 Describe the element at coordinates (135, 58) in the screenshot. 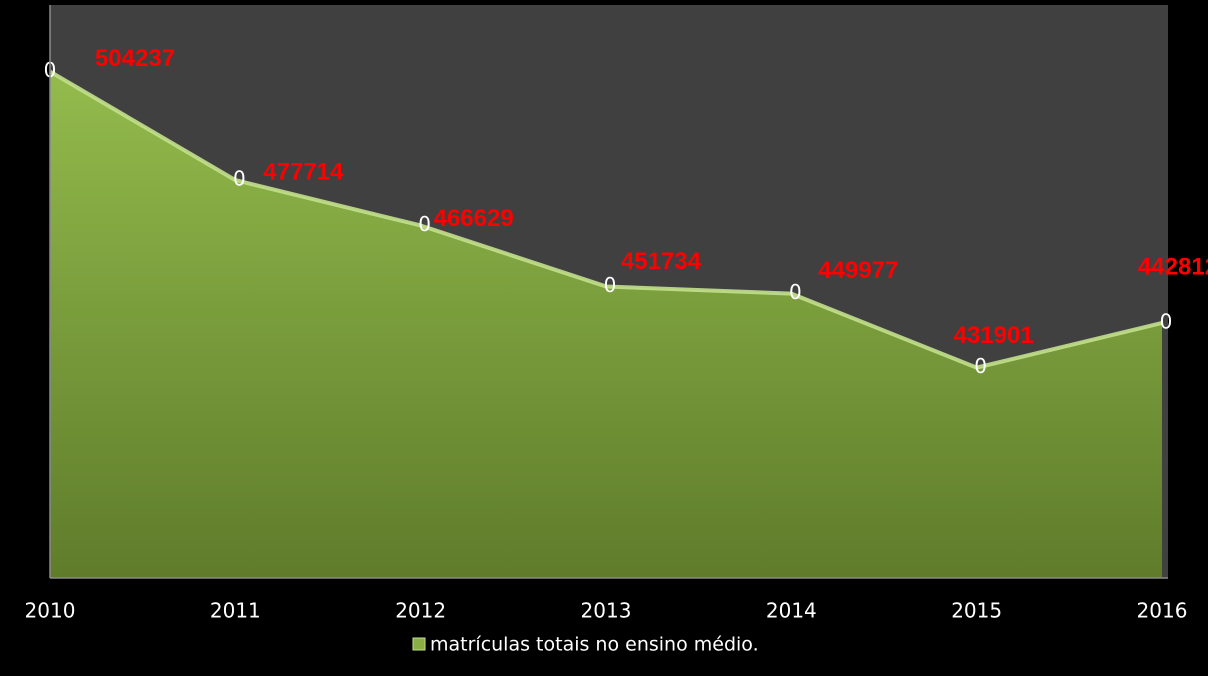

I see `data-label: 504237` at that location.